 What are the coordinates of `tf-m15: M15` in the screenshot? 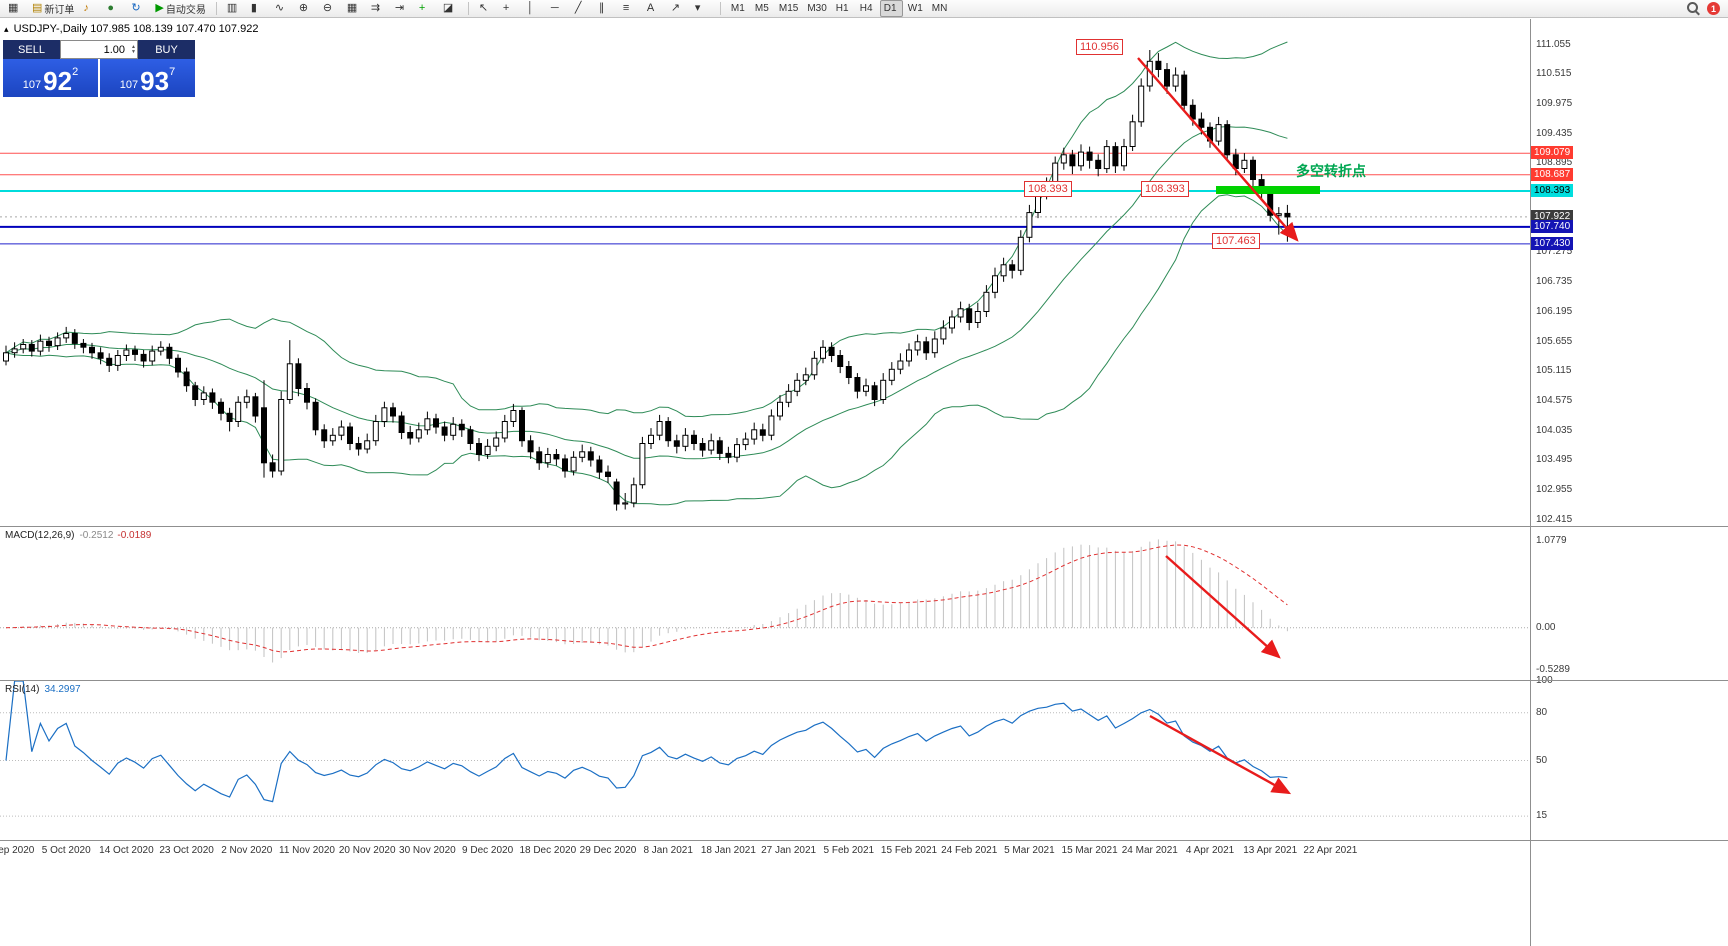 It's located at (788, 8).